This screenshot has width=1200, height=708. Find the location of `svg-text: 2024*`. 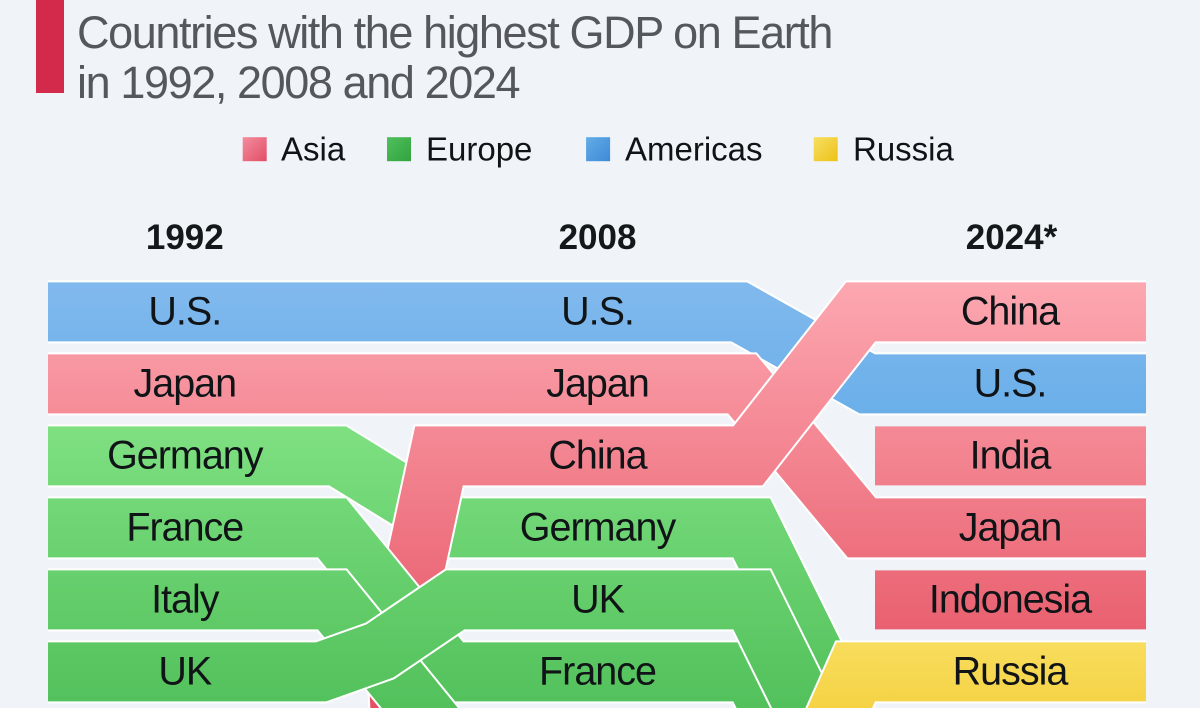

svg-text: 2024* is located at coordinates (1012, 237).